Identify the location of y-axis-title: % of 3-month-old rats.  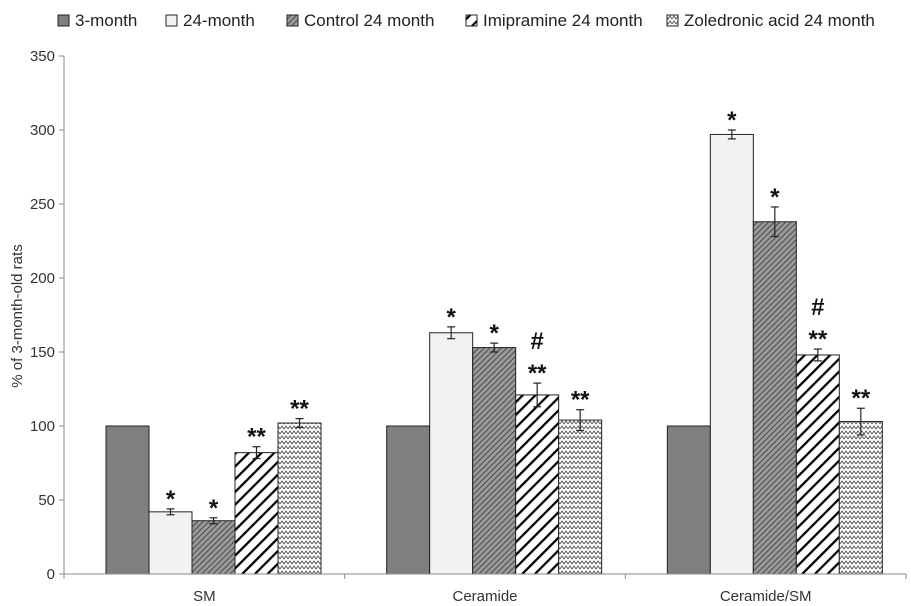
(17, 315).